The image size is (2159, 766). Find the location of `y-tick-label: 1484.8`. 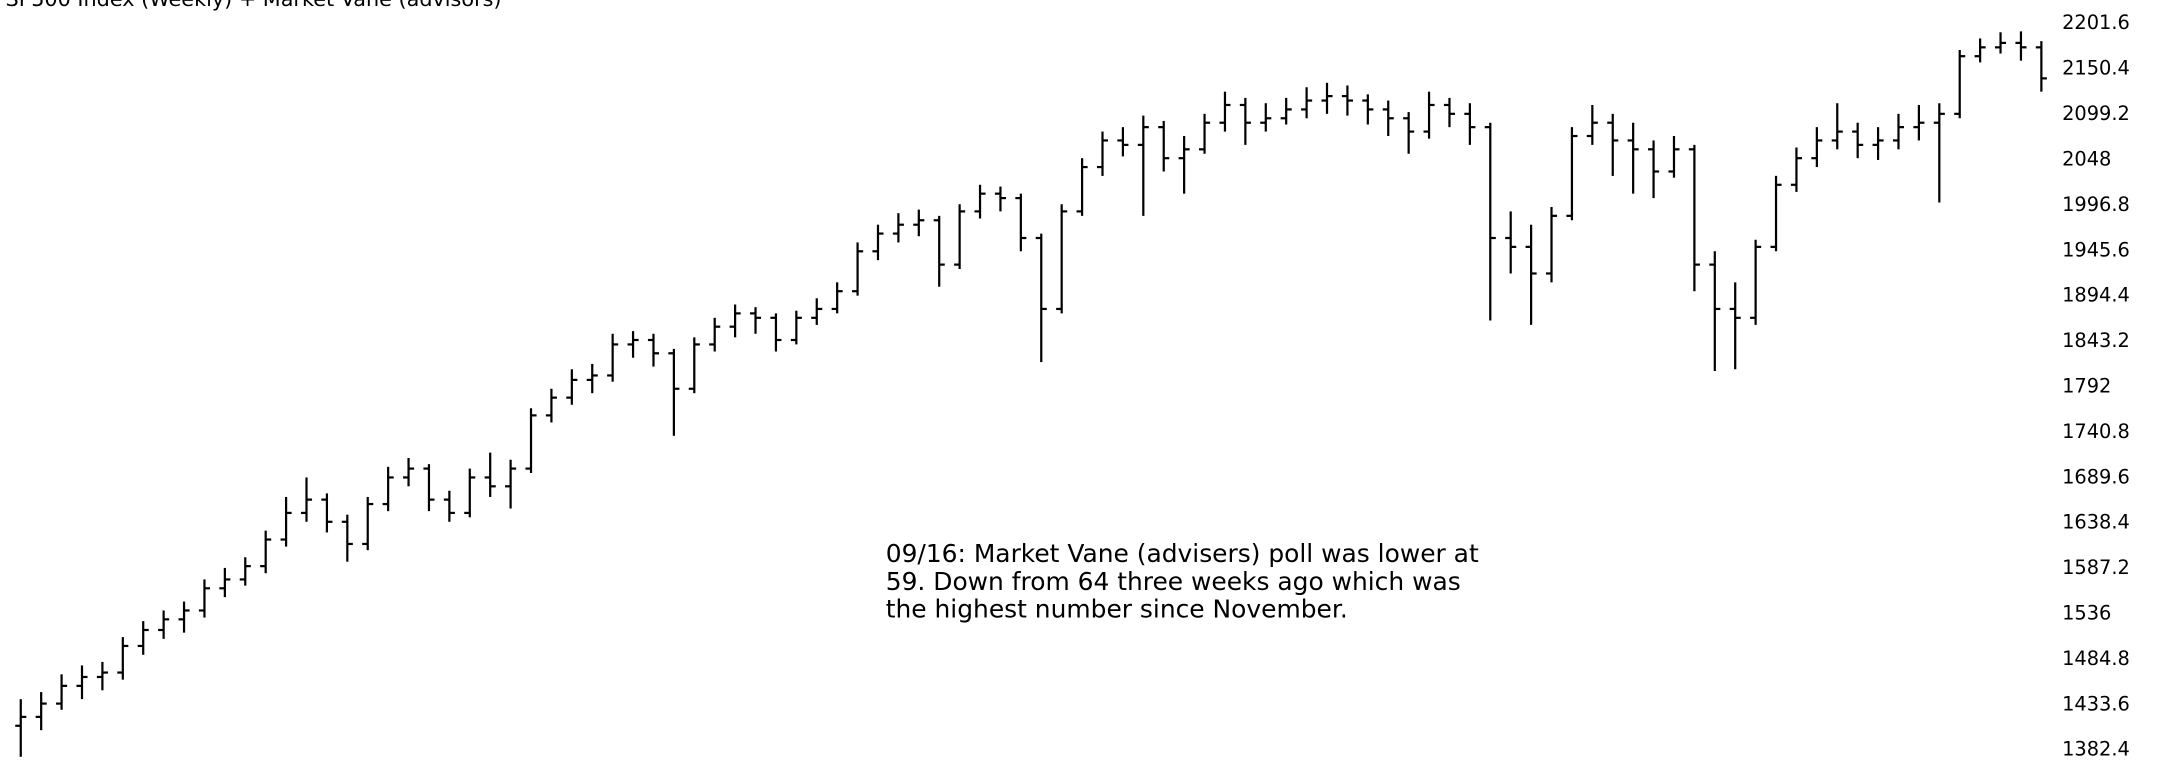

y-tick-label: 1484.8 is located at coordinates (2096, 658).